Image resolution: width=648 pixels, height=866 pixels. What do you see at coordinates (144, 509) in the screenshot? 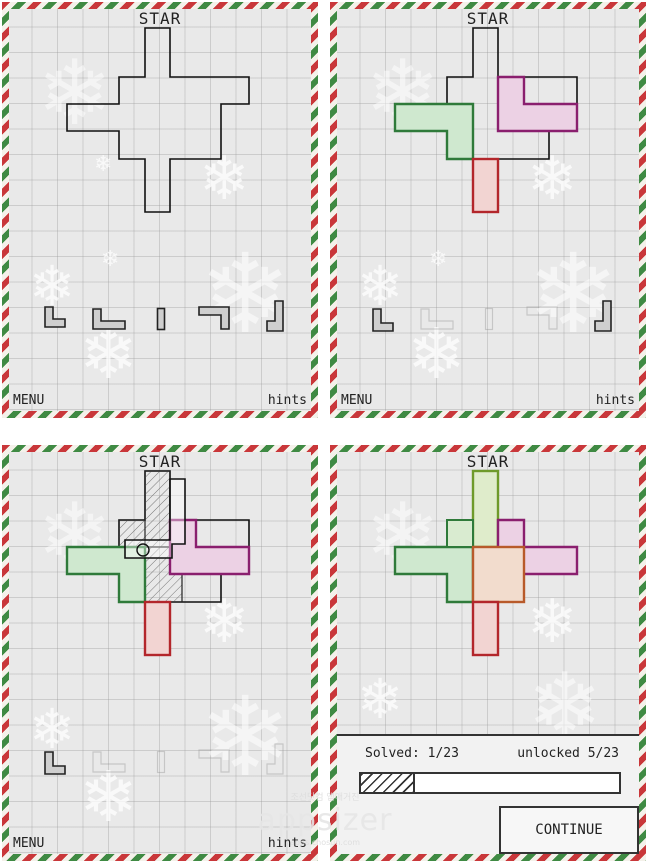
I see `hint-shadow` at bounding box center [144, 509].